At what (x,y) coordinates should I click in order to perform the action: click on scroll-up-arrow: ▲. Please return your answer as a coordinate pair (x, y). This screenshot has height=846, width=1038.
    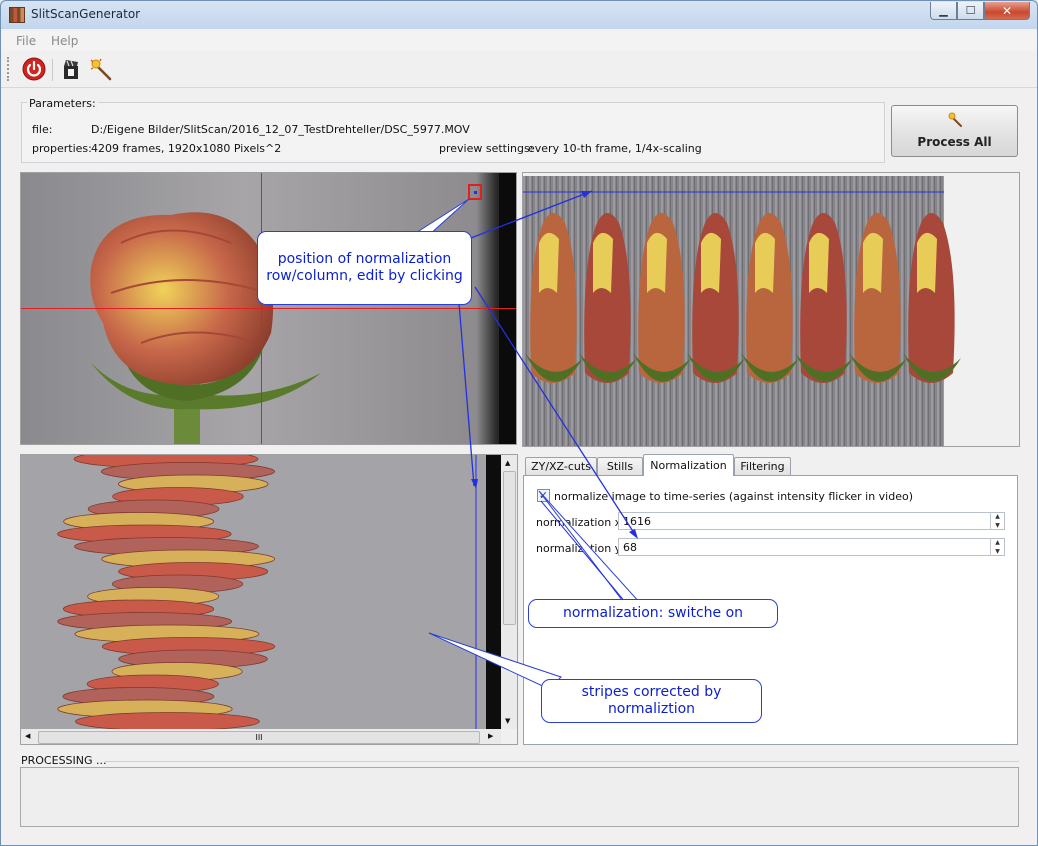
    Looking at the image, I should click on (508, 463).